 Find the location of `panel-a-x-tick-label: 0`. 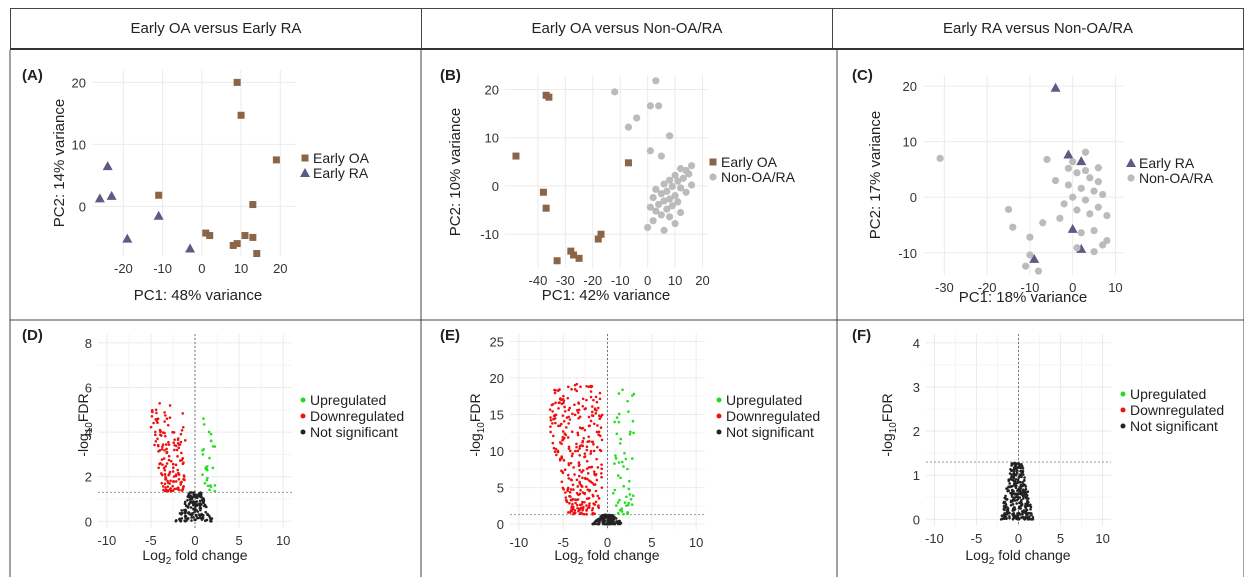

panel-a-x-tick-label: 0 is located at coordinates (201, 268).